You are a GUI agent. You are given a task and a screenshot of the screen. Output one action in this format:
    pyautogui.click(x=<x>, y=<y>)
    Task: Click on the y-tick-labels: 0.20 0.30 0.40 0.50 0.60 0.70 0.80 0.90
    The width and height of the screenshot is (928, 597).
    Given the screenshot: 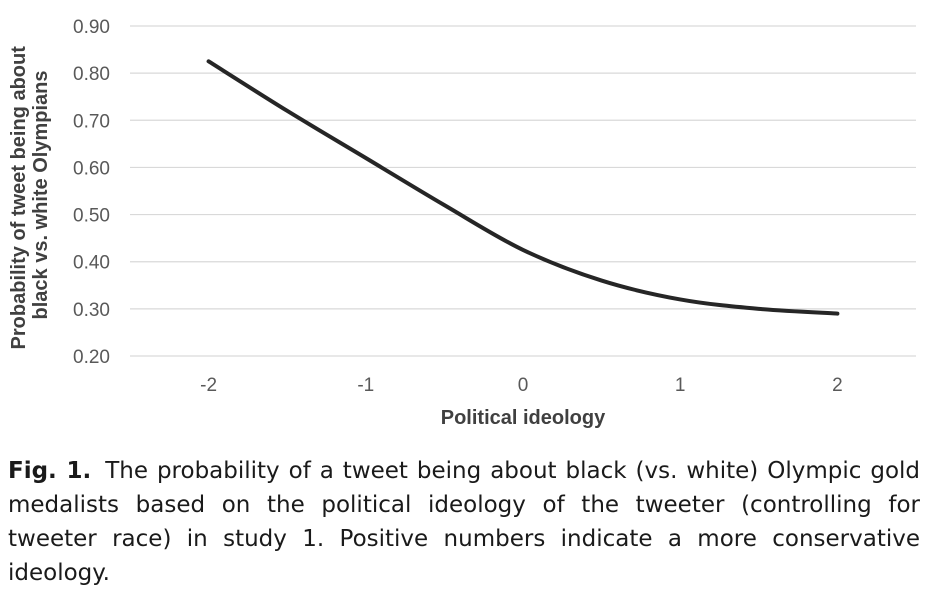 What is the action you would take?
    pyautogui.click(x=91, y=192)
    